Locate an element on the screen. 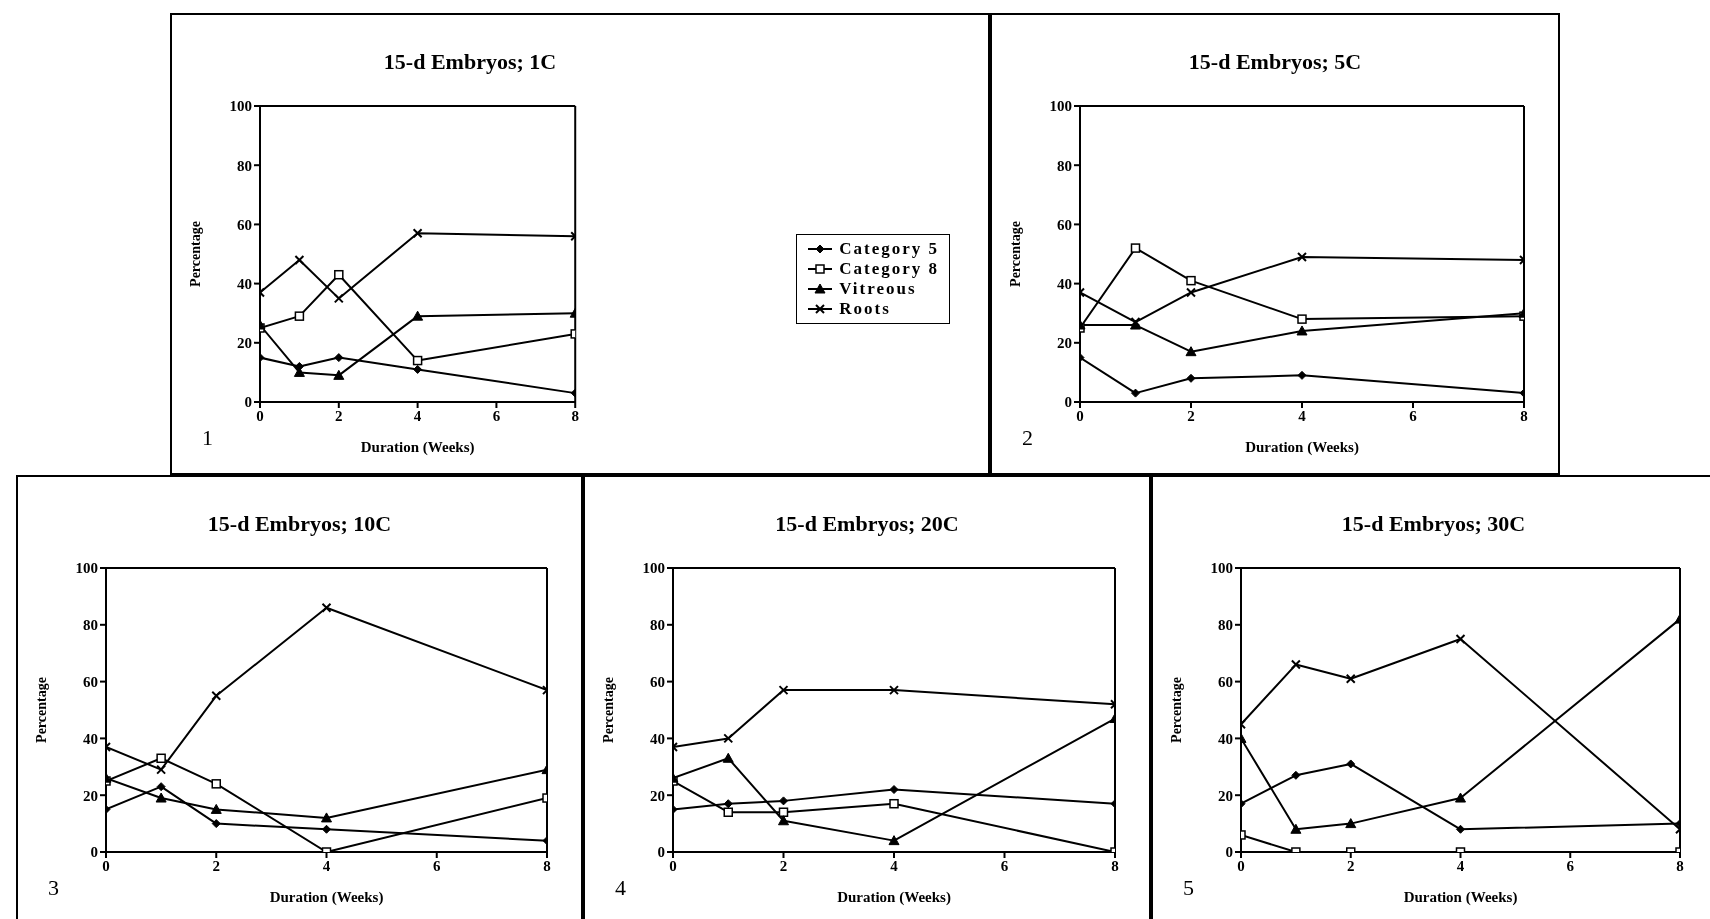  text: 5 is located at coordinates (1188, 888).